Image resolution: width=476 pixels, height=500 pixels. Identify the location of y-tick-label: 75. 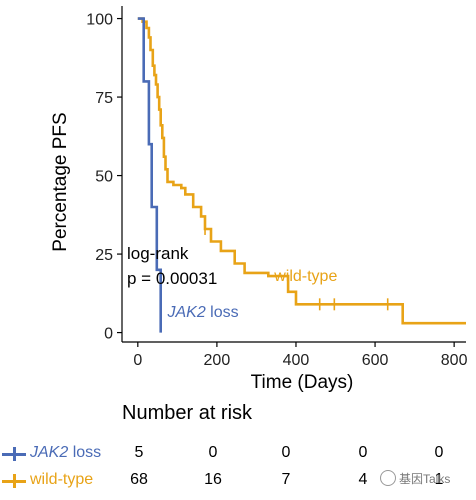
(104, 98).